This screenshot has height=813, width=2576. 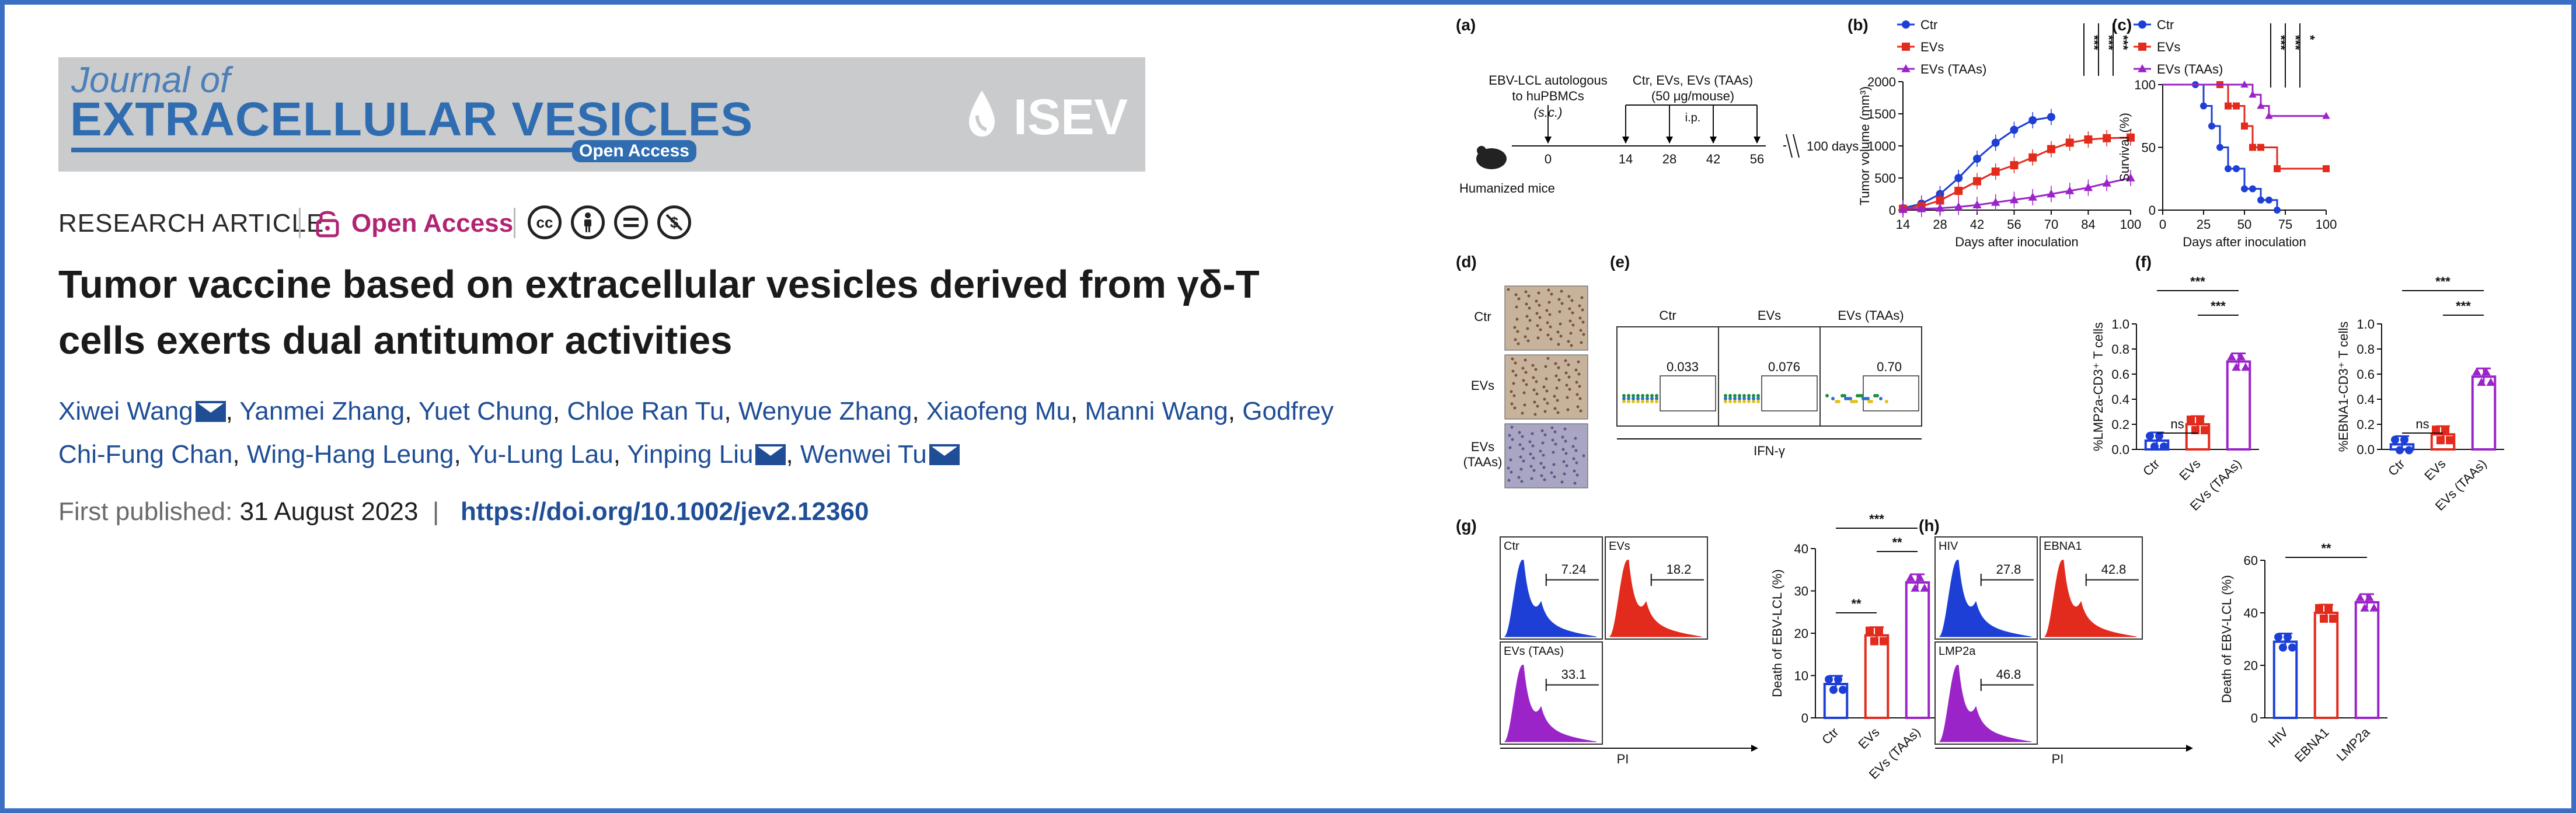 What do you see at coordinates (1882, 146) in the screenshot?
I see `y-tick-label: 1000` at bounding box center [1882, 146].